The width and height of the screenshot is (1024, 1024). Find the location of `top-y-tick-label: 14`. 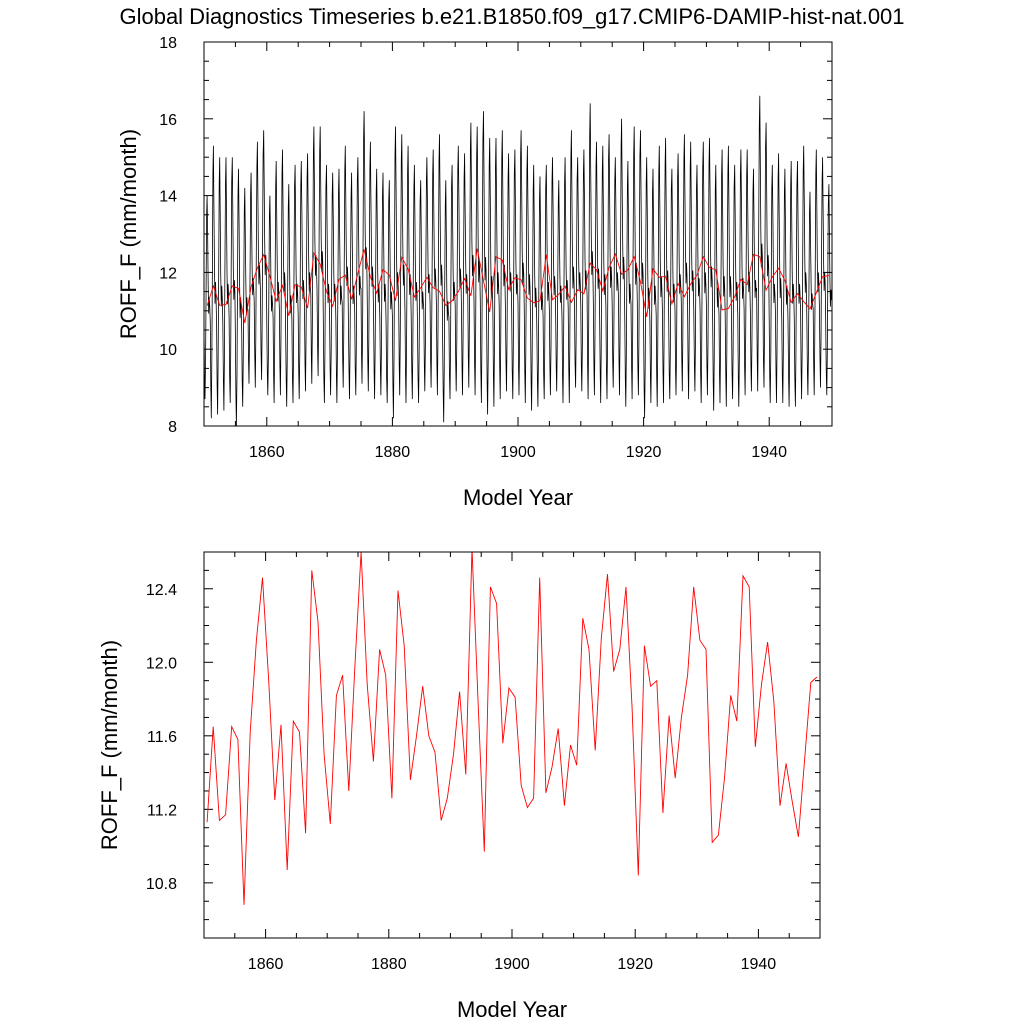

top-y-tick-label: 14 is located at coordinates (168, 197).